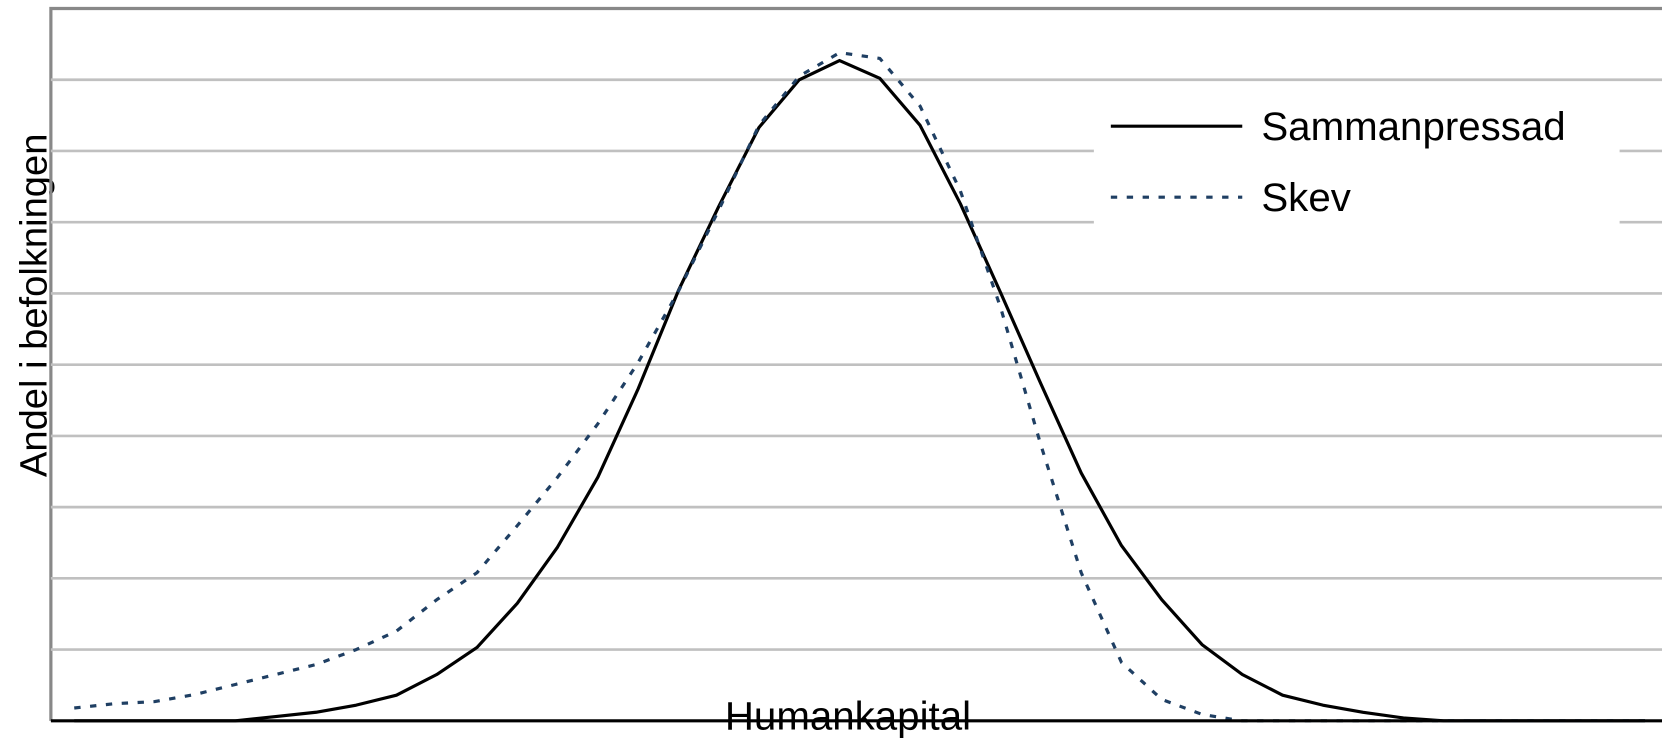  What do you see at coordinates (34, 306) in the screenshot?
I see `y-axis-label: Andel i befolkningen` at bounding box center [34, 306].